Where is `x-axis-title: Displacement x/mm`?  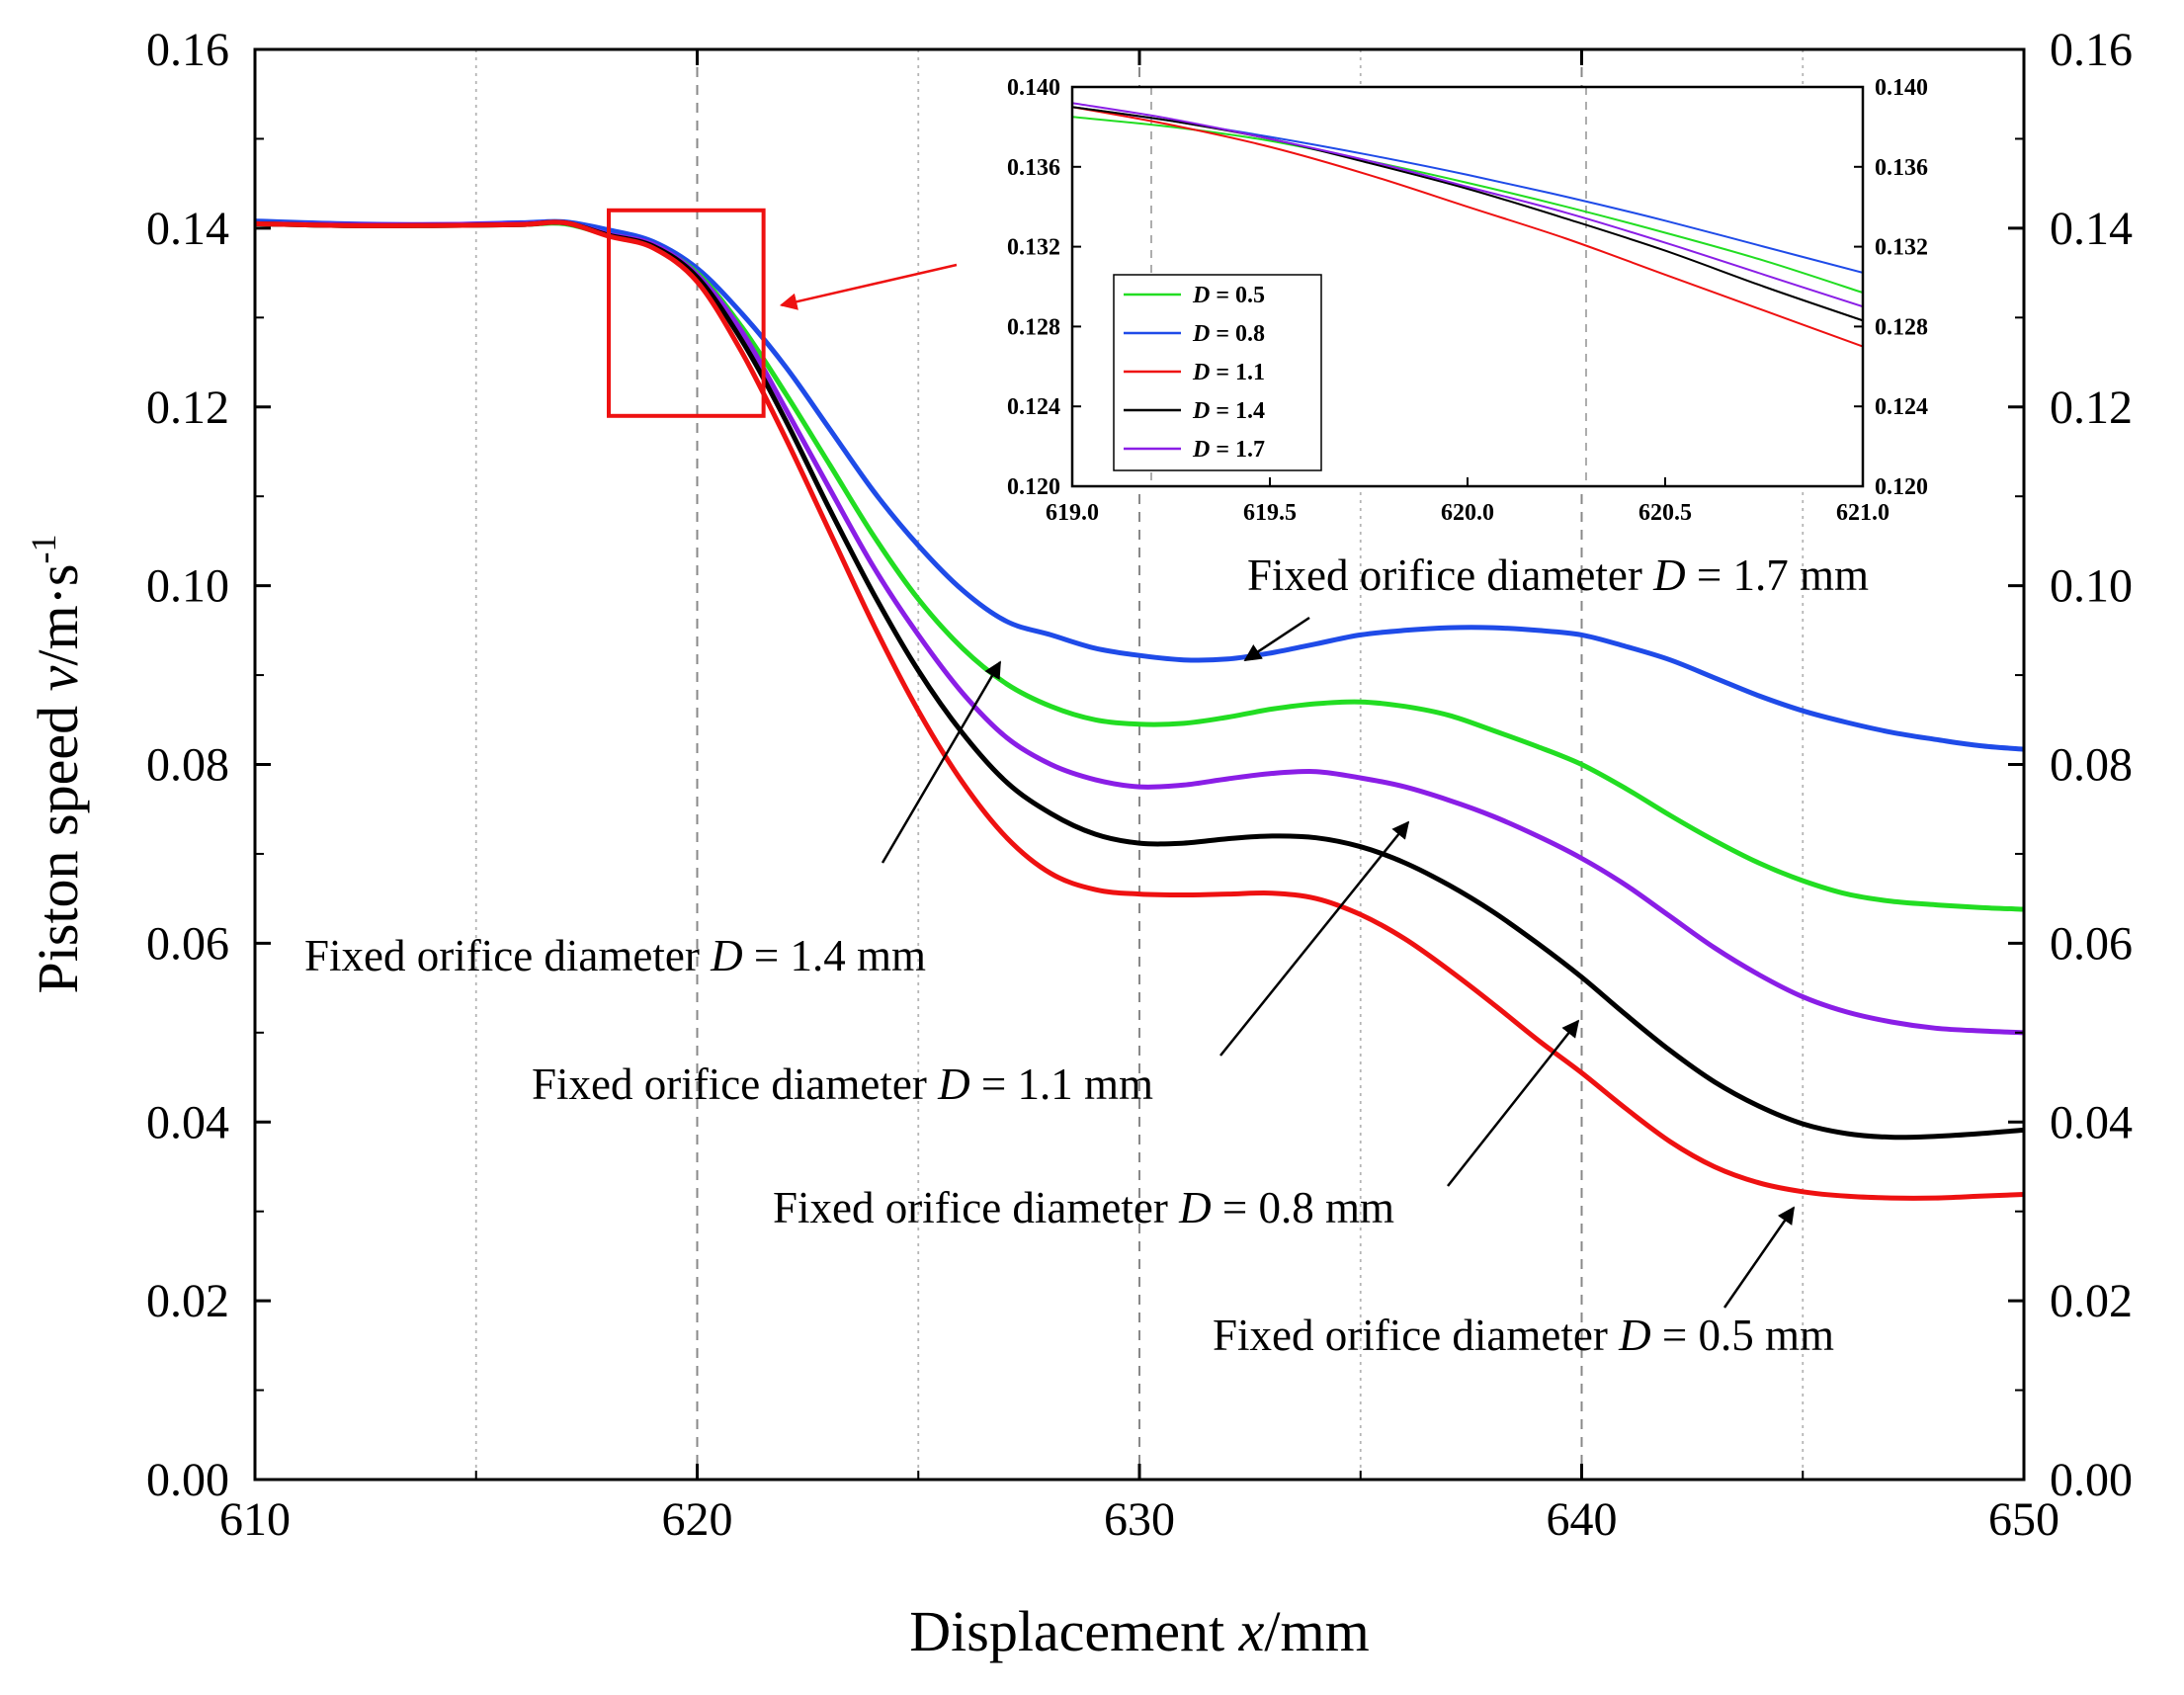
x-axis-title: Displacement x/mm is located at coordinates (1139, 1631).